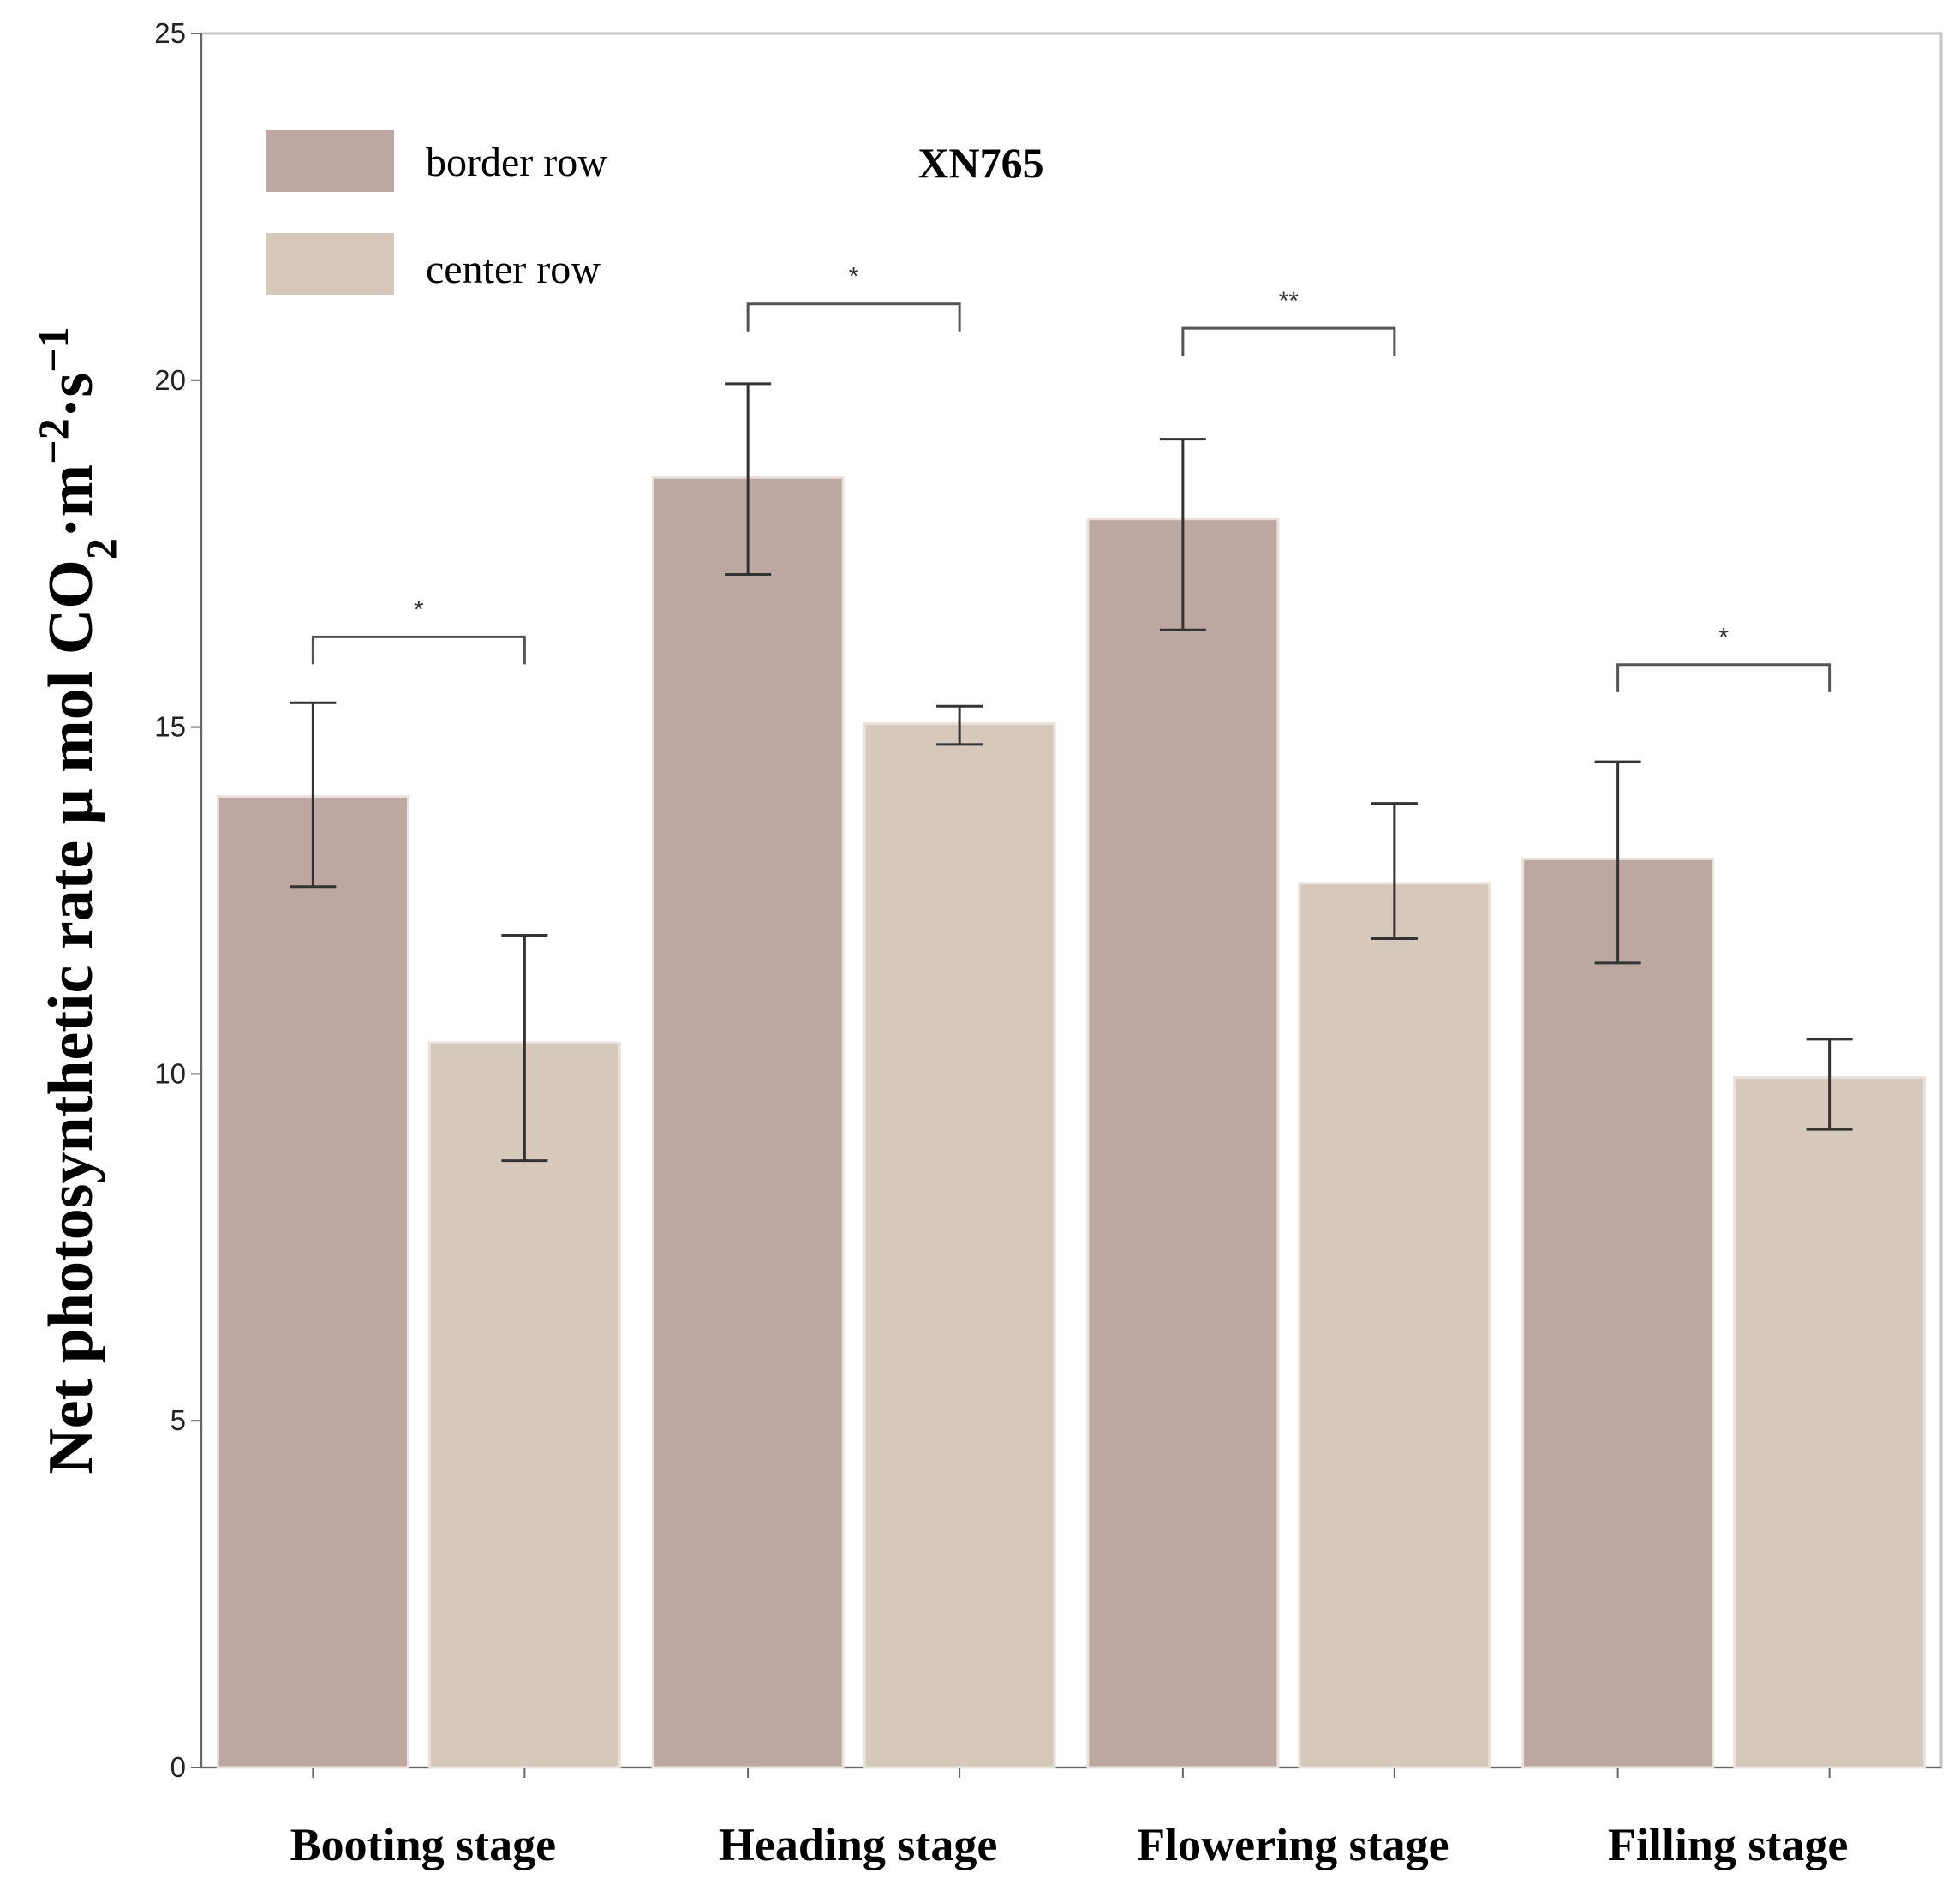 This screenshot has height=1885, width=1960. I want to click on y-axis-title-sup2: −1, so click(53, 349).